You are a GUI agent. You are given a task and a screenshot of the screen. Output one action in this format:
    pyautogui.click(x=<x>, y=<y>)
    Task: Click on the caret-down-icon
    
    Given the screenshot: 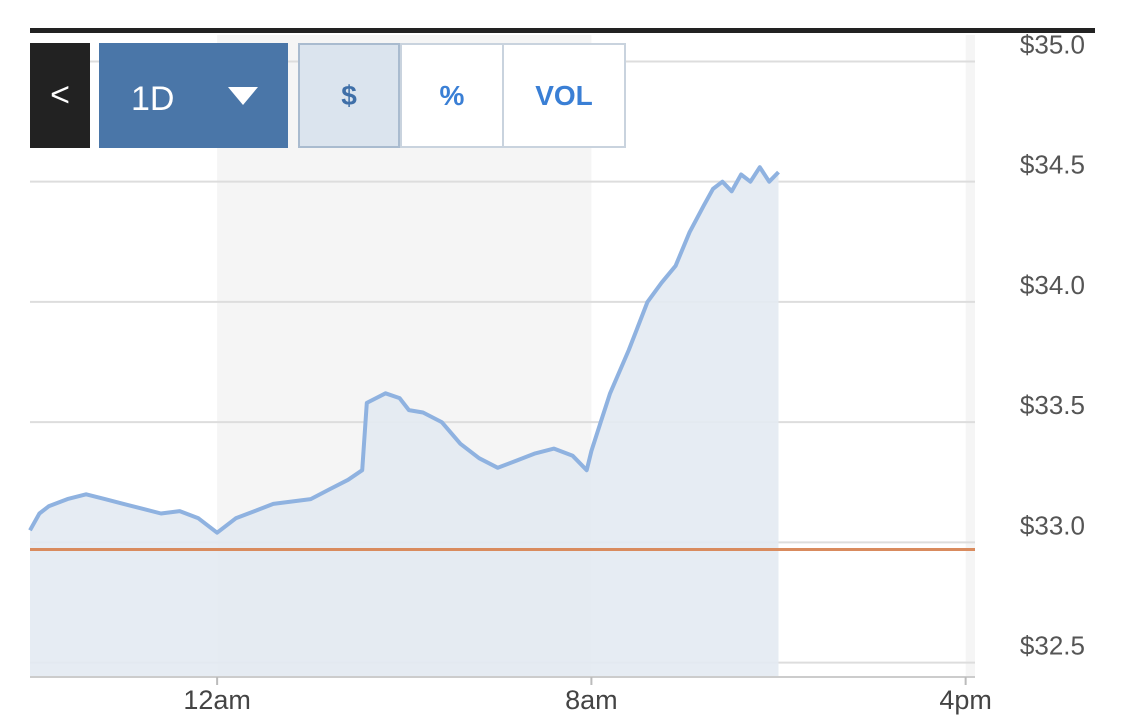 What is the action you would take?
    pyautogui.click(x=243, y=96)
    